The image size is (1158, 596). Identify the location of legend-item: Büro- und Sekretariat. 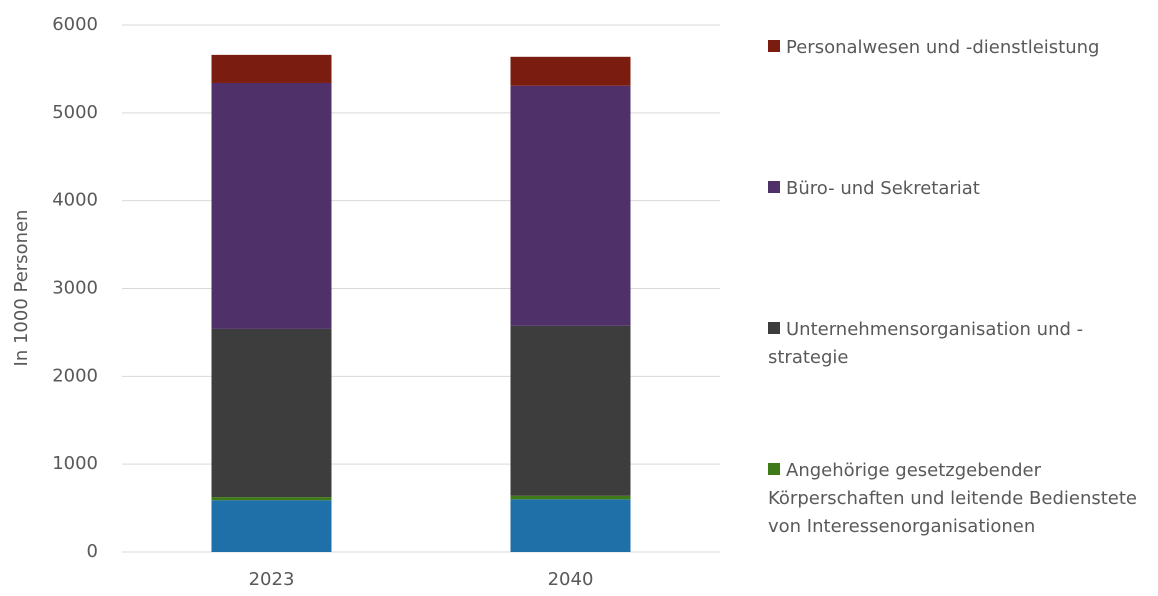
(960, 189).